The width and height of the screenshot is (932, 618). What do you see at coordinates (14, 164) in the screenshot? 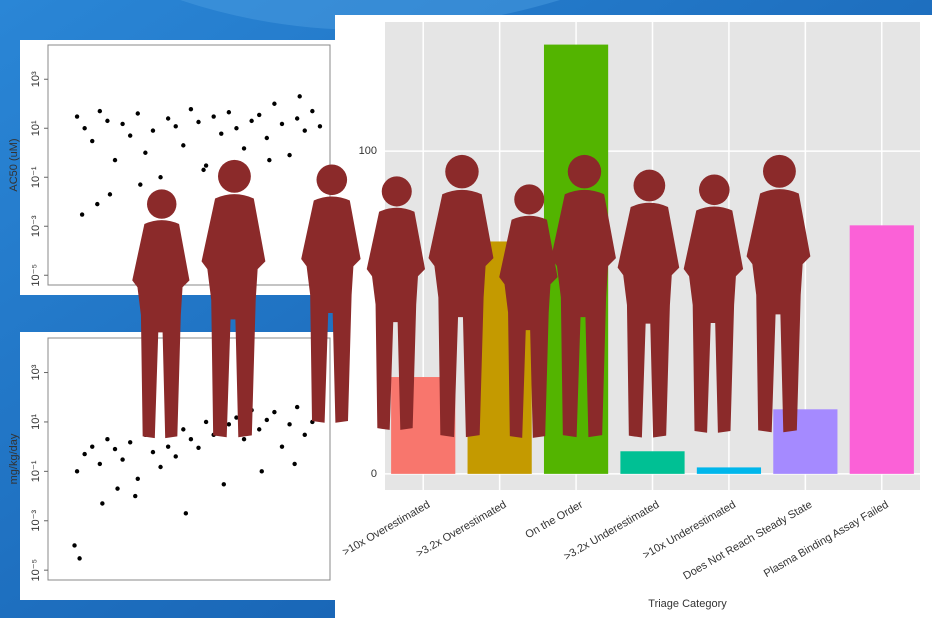
I see `y-axis-title: AC50 (uM)` at bounding box center [14, 164].